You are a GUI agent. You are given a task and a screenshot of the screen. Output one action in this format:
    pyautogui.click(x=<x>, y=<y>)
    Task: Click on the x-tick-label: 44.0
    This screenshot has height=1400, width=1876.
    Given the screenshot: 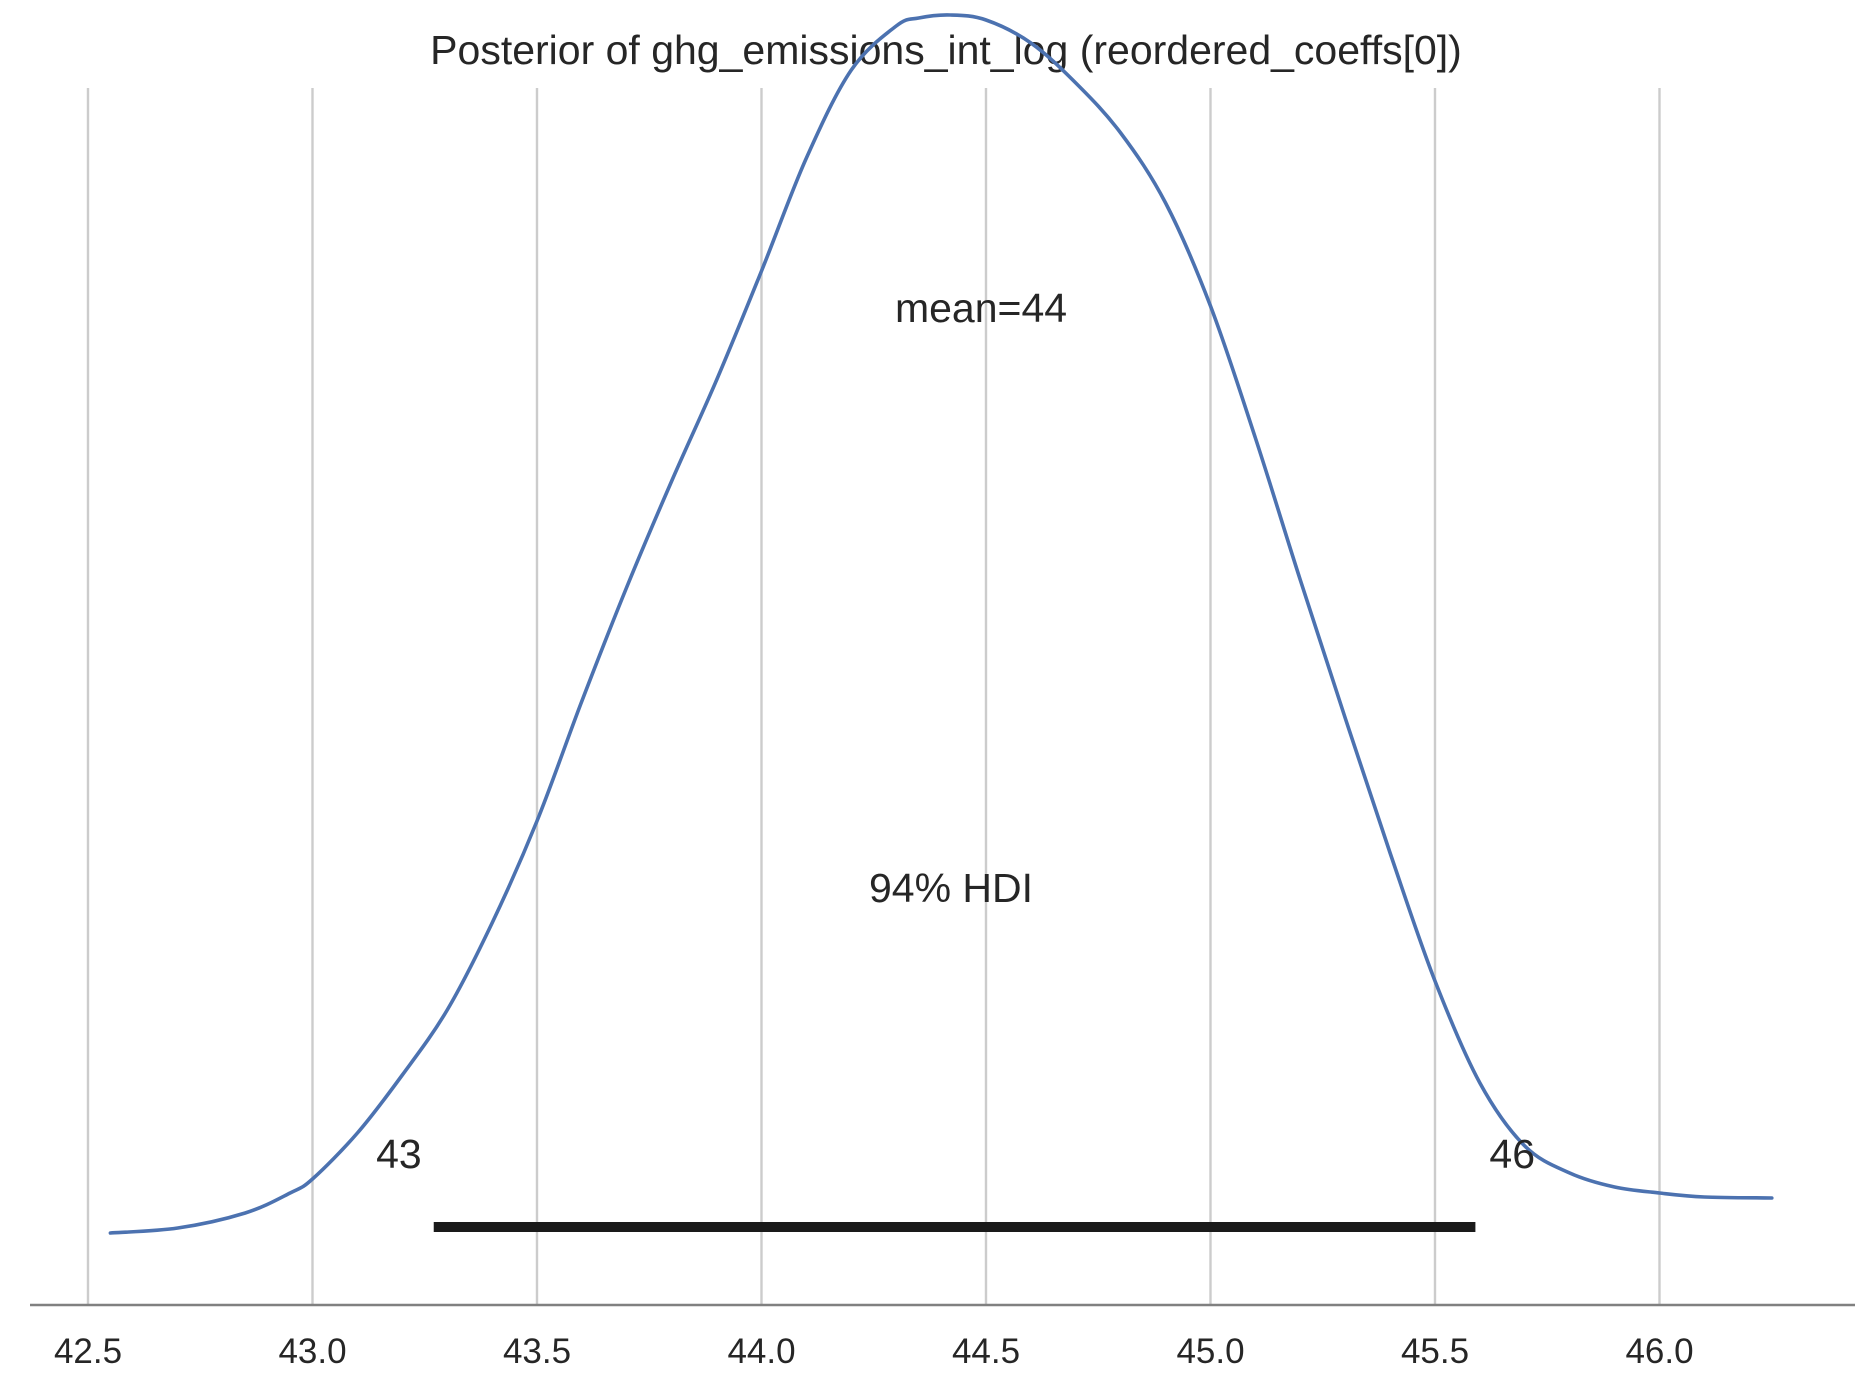 What is the action you would take?
    pyautogui.click(x=761, y=1351)
    